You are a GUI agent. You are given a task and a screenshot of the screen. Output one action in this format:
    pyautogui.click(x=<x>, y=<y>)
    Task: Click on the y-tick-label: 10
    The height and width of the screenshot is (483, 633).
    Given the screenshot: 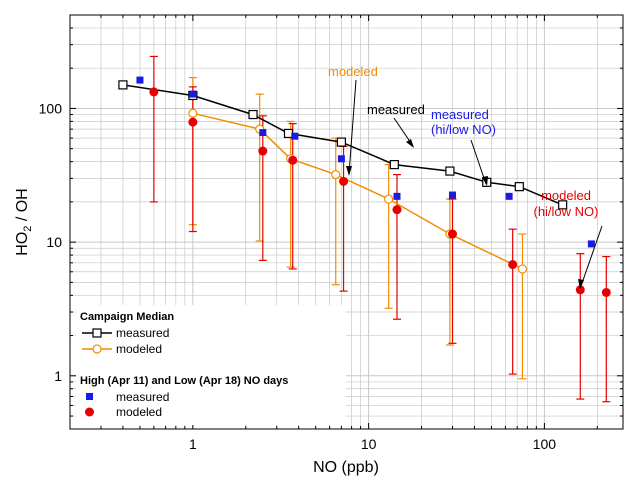 What is the action you would take?
    pyautogui.click(x=54, y=242)
    